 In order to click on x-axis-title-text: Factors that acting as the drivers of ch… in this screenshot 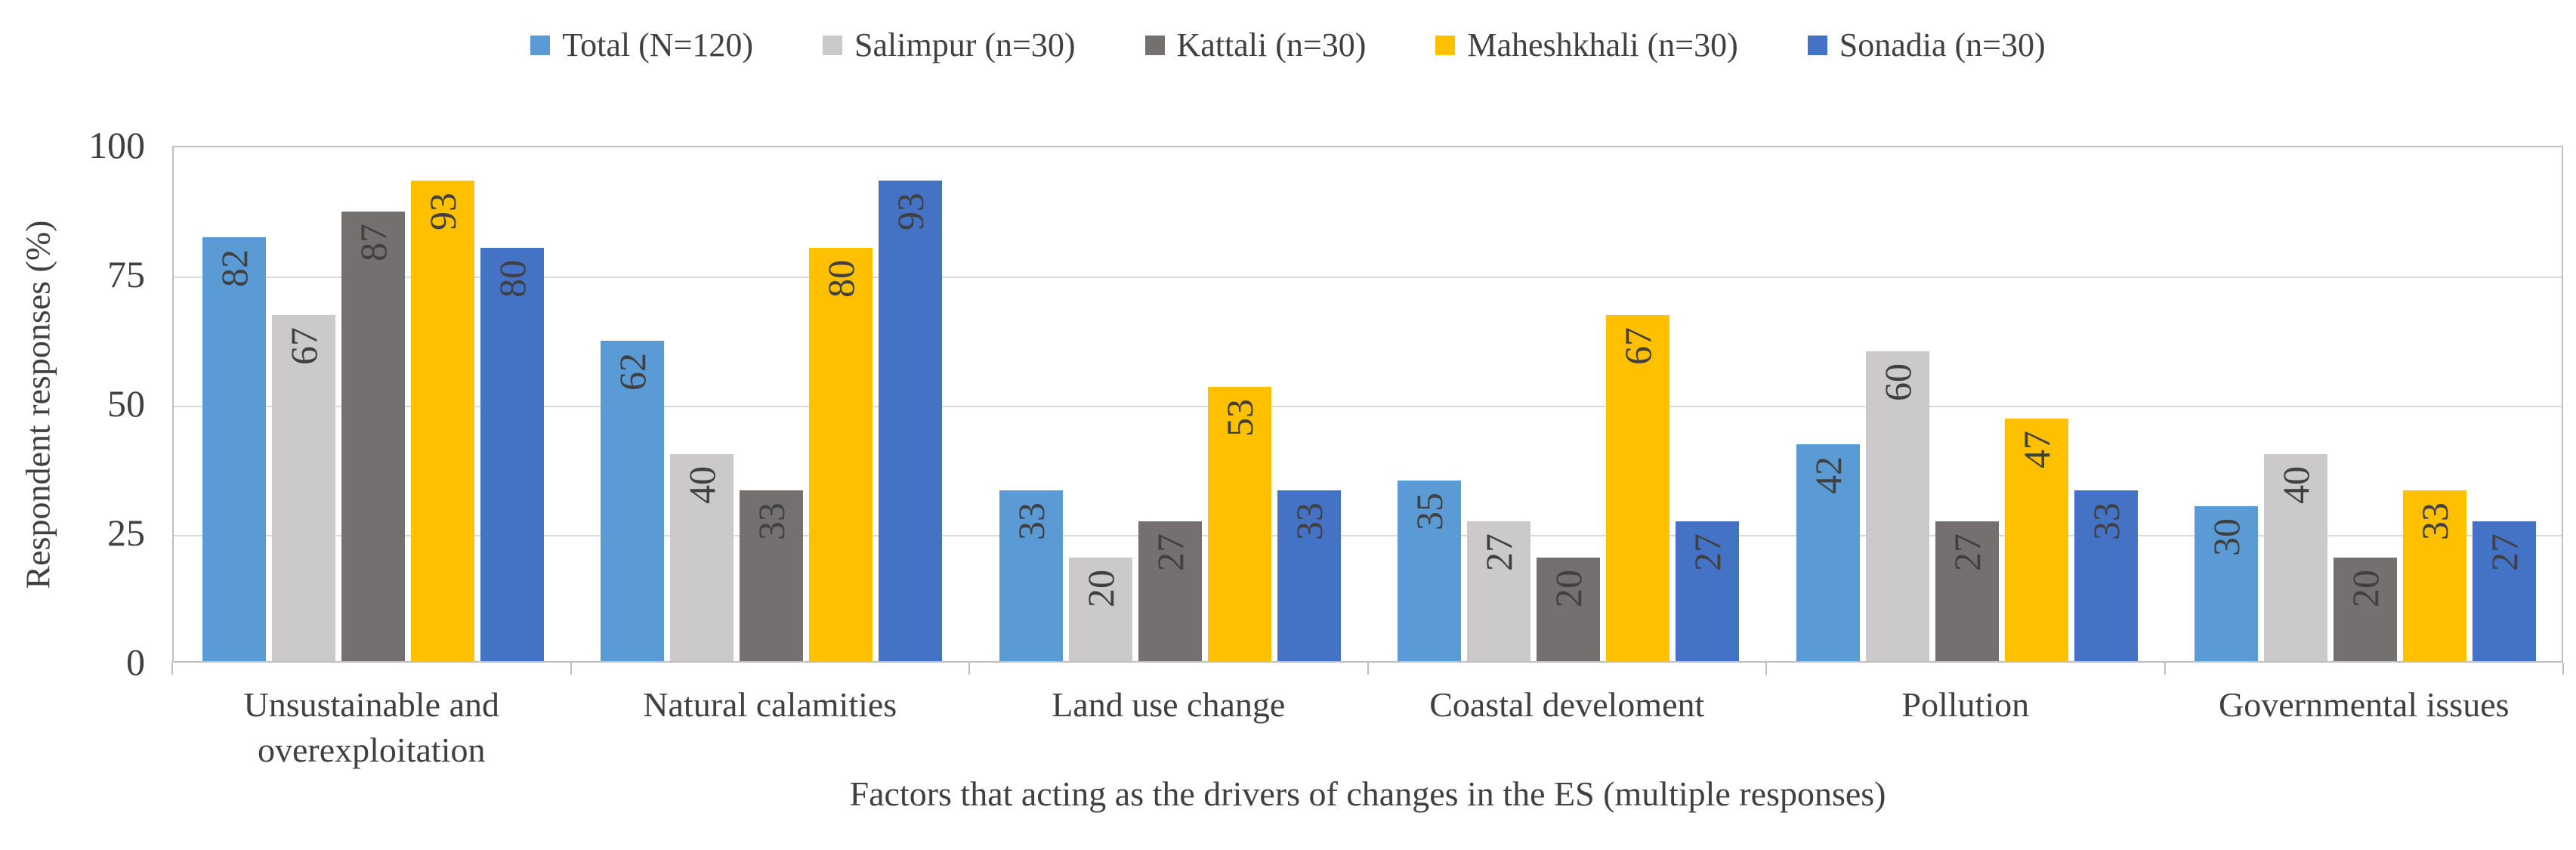, I will do `click(1367, 793)`.